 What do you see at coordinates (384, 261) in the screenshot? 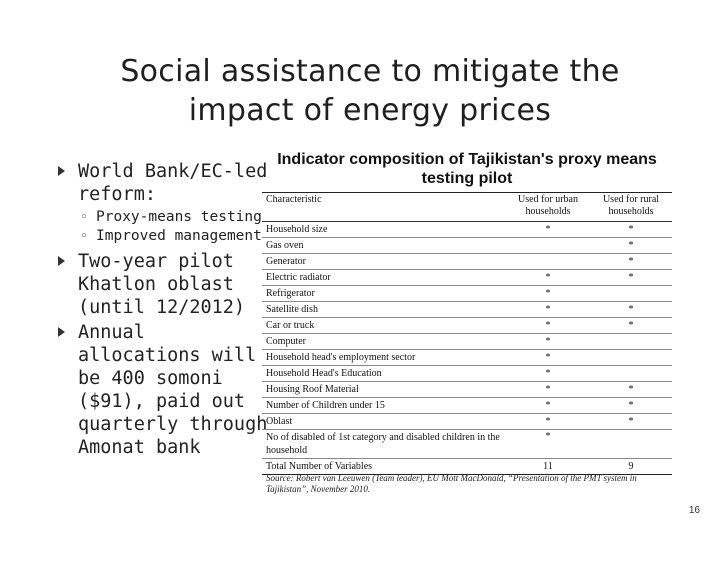
I see `cell-characteristic: Generator` at bounding box center [384, 261].